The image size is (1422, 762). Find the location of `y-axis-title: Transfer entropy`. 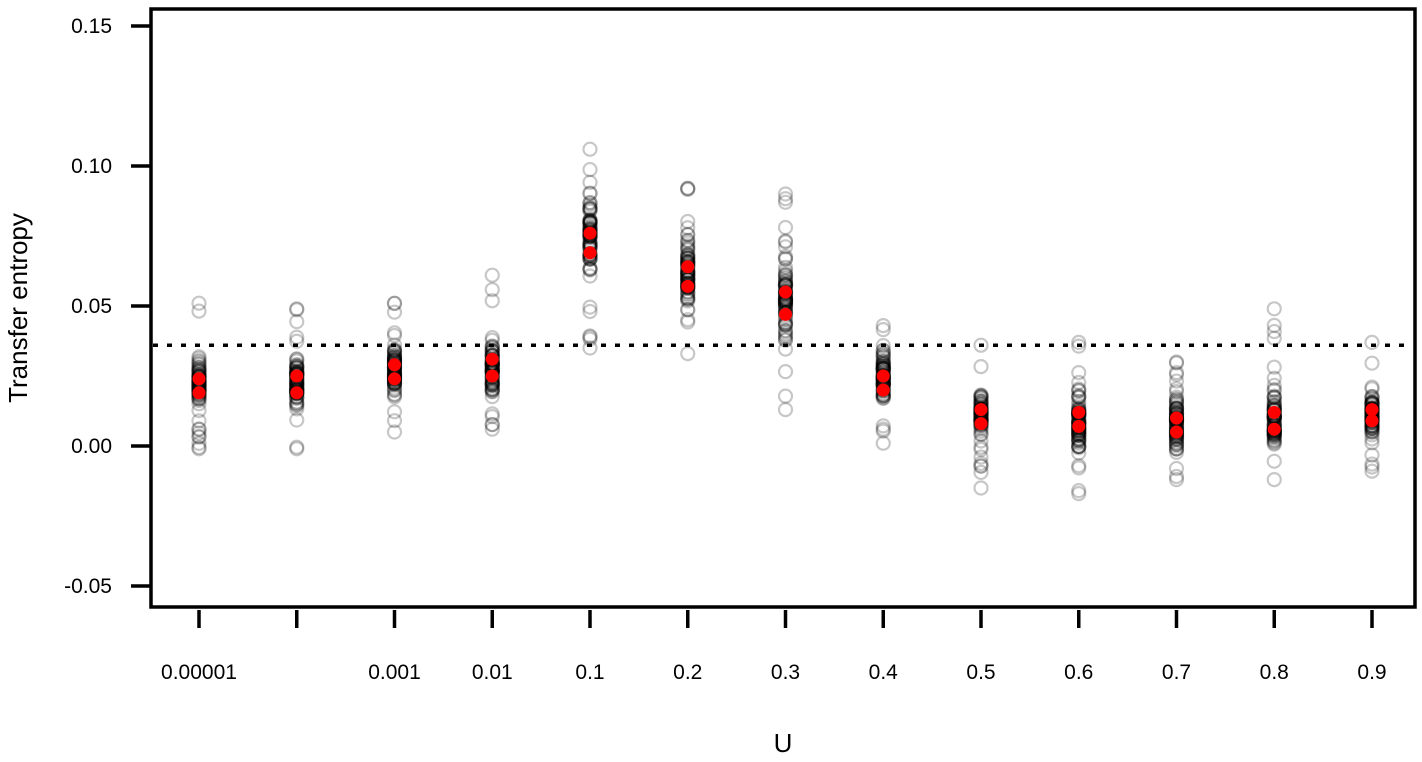

y-axis-title: Transfer entropy is located at coordinates (18, 308).